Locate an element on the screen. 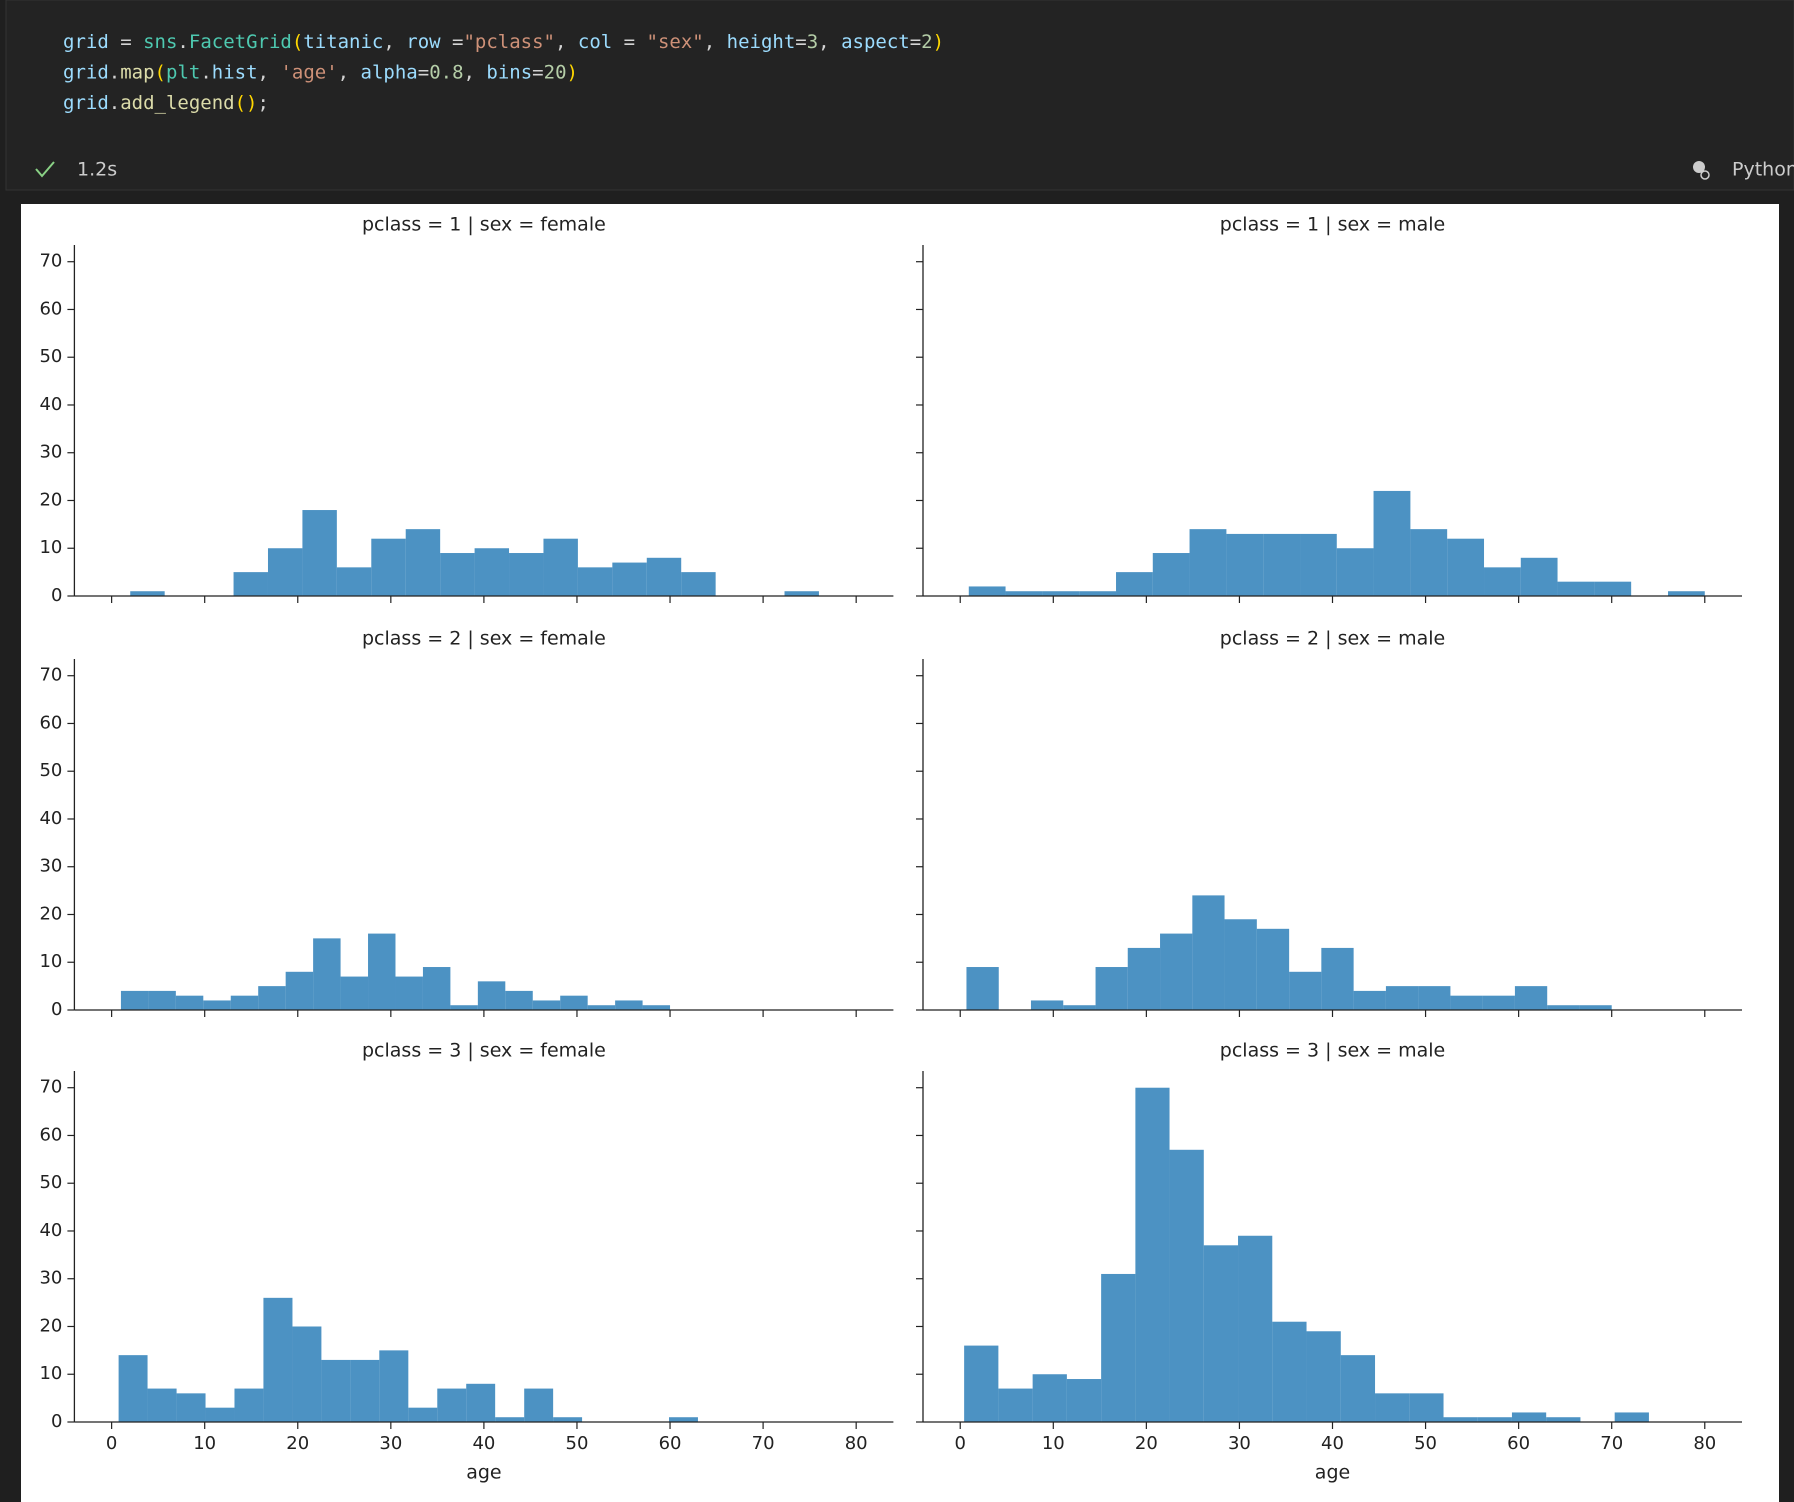 The image size is (1794, 1502). y-tick-label: 40 is located at coordinates (50, 404).